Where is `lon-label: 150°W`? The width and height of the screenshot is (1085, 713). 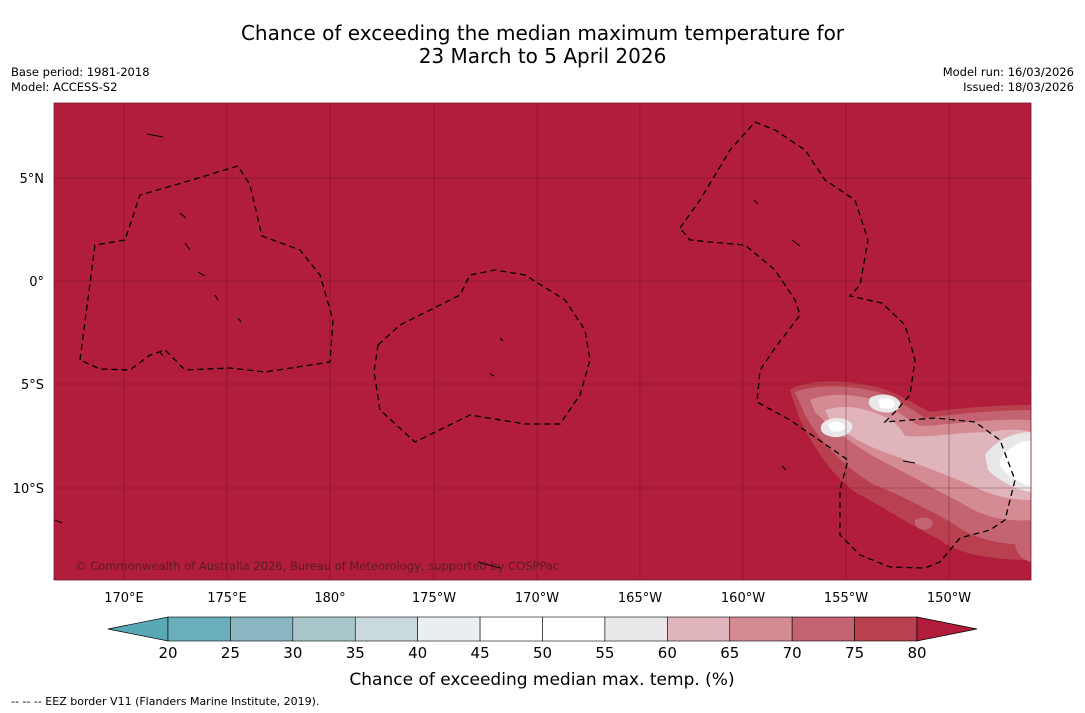
lon-label: 150°W is located at coordinates (949, 598).